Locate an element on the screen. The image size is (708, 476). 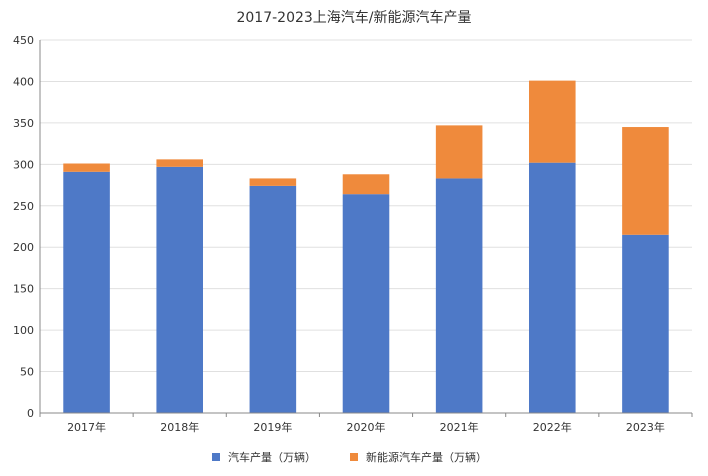
legend-label-nev-output: 新能源汽车产量（万辆） is located at coordinates (426, 457).